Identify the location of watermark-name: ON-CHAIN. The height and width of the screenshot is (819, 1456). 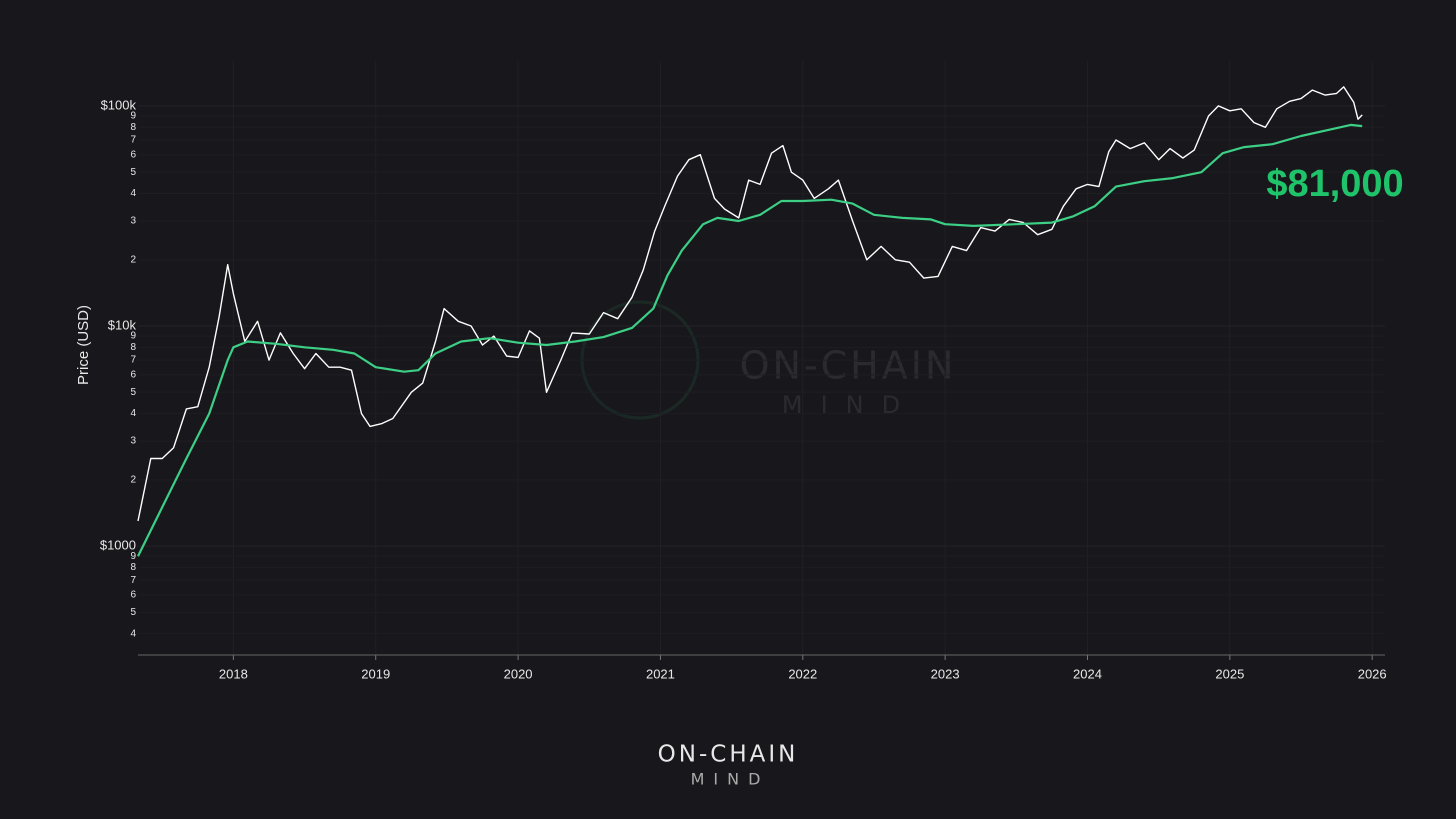
(848, 366).